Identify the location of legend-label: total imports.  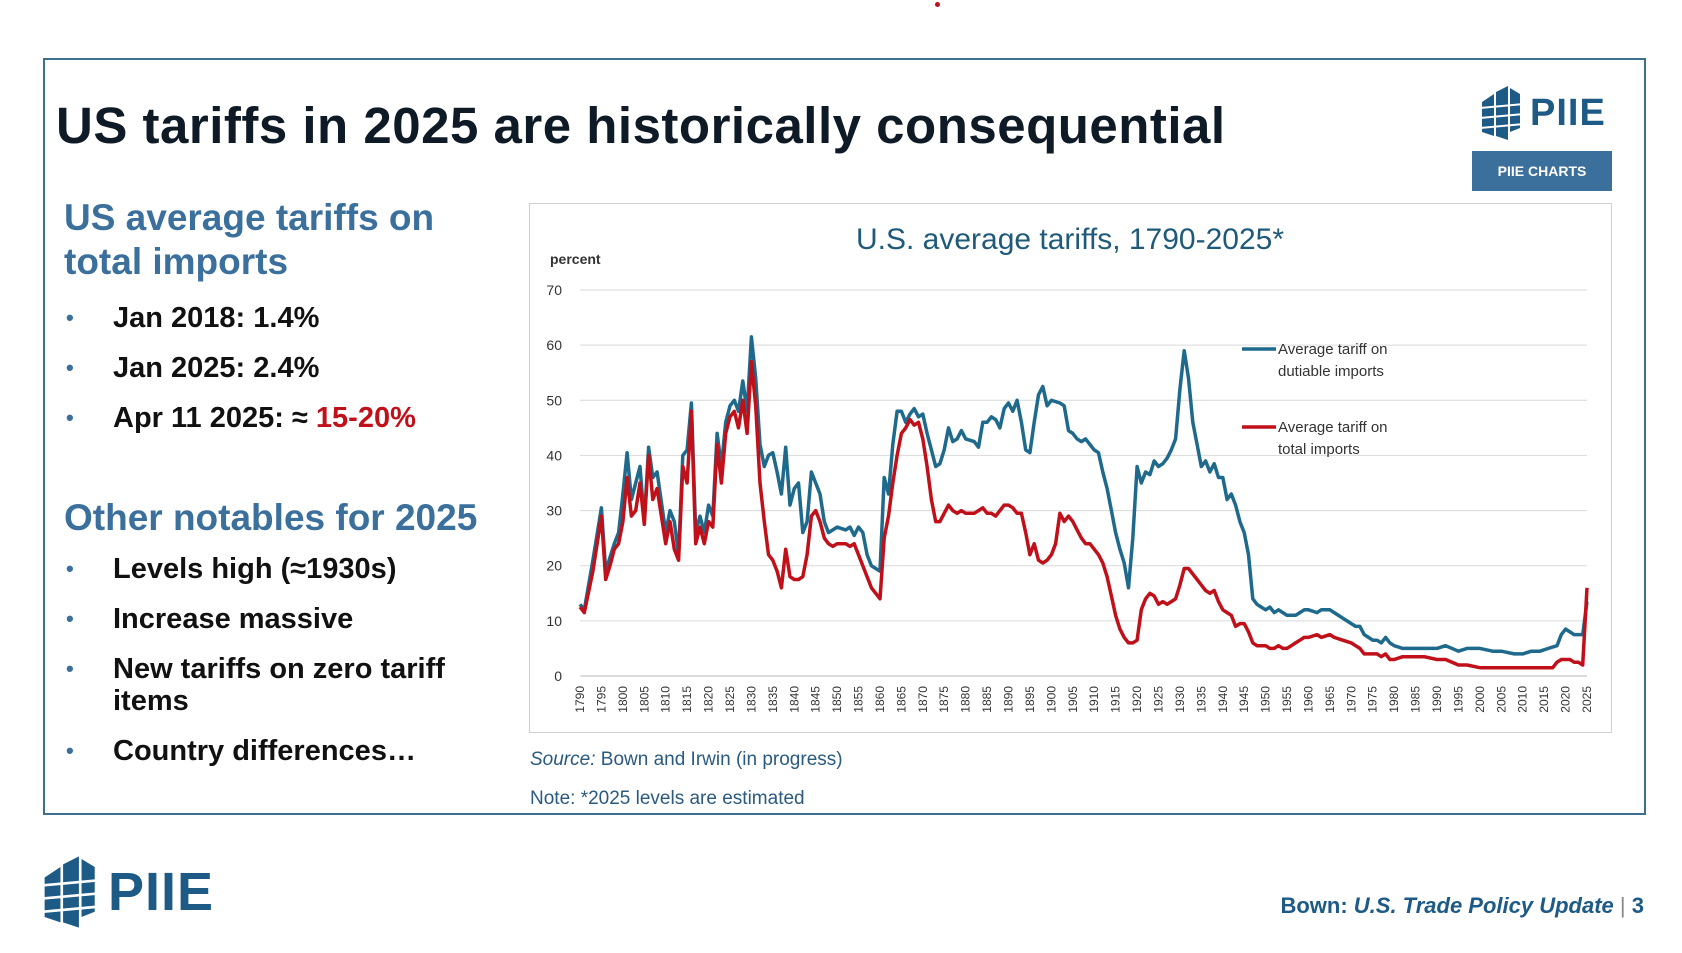
(1319, 449).